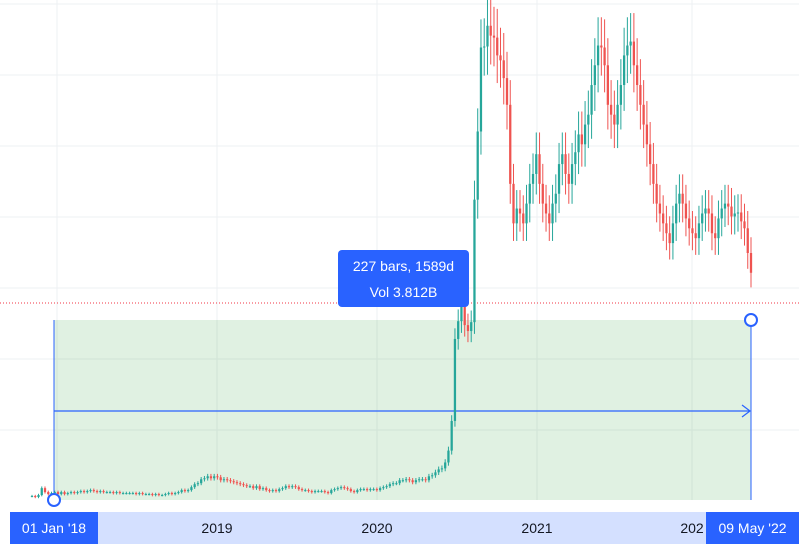 This screenshot has height=548, width=799. Describe the element at coordinates (751, 320) in the screenshot. I see `measure-end-handle` at that location.